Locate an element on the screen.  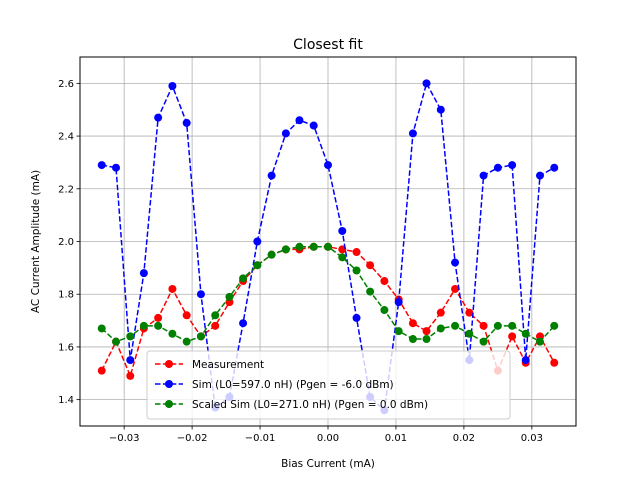
legend-label: Sim (L0=597.0 nH) (Pgen = -6.0 dBm) is located at coordinates (293, 385).